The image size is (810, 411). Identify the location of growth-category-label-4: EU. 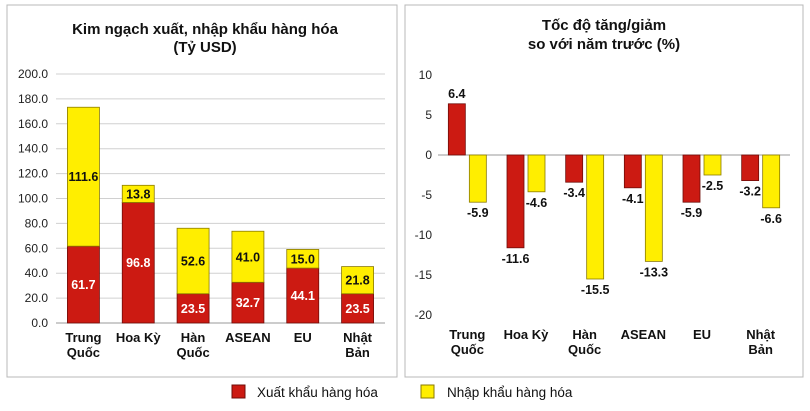
(702, 334).